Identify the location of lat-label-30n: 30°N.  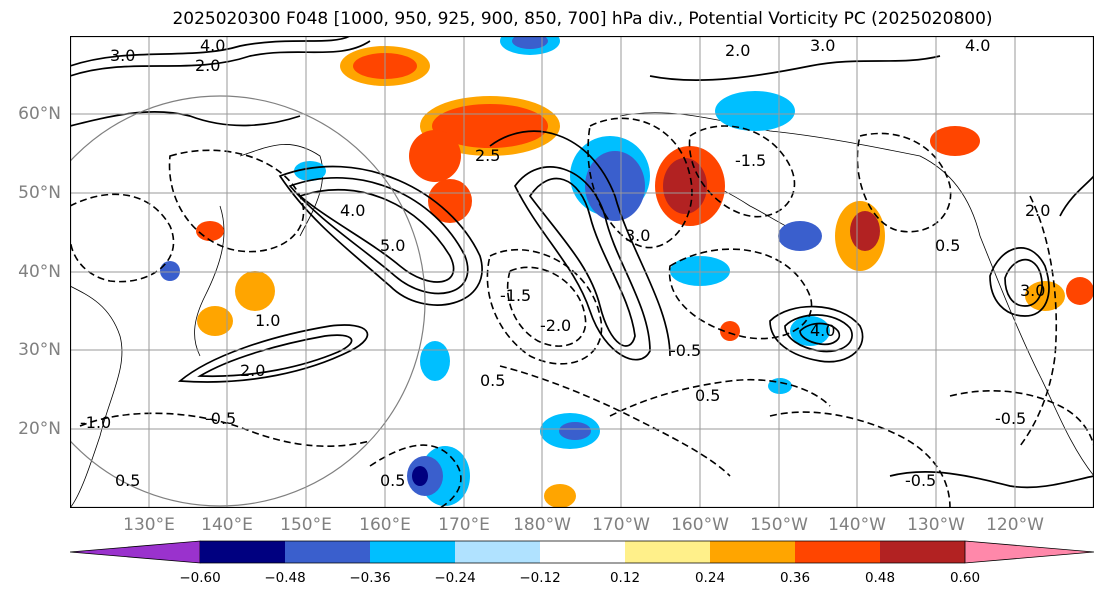
(39, 350).